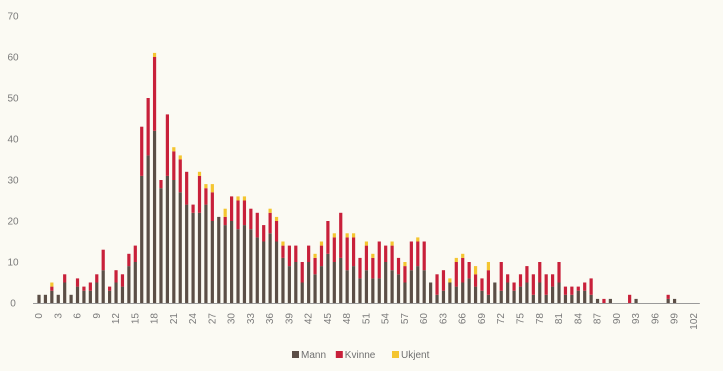 The height and width of the screenshot is (371, 723). I want to click on x-tick-label: 39, so click(289, 319).